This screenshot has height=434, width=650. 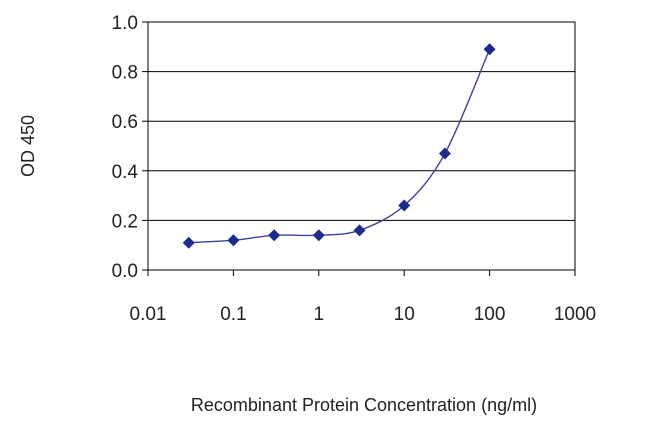 What do you see at coordinates (125, 221) in the screenshot?
I see `y-tick-label: 0.2` at bounding box center [125, 221].